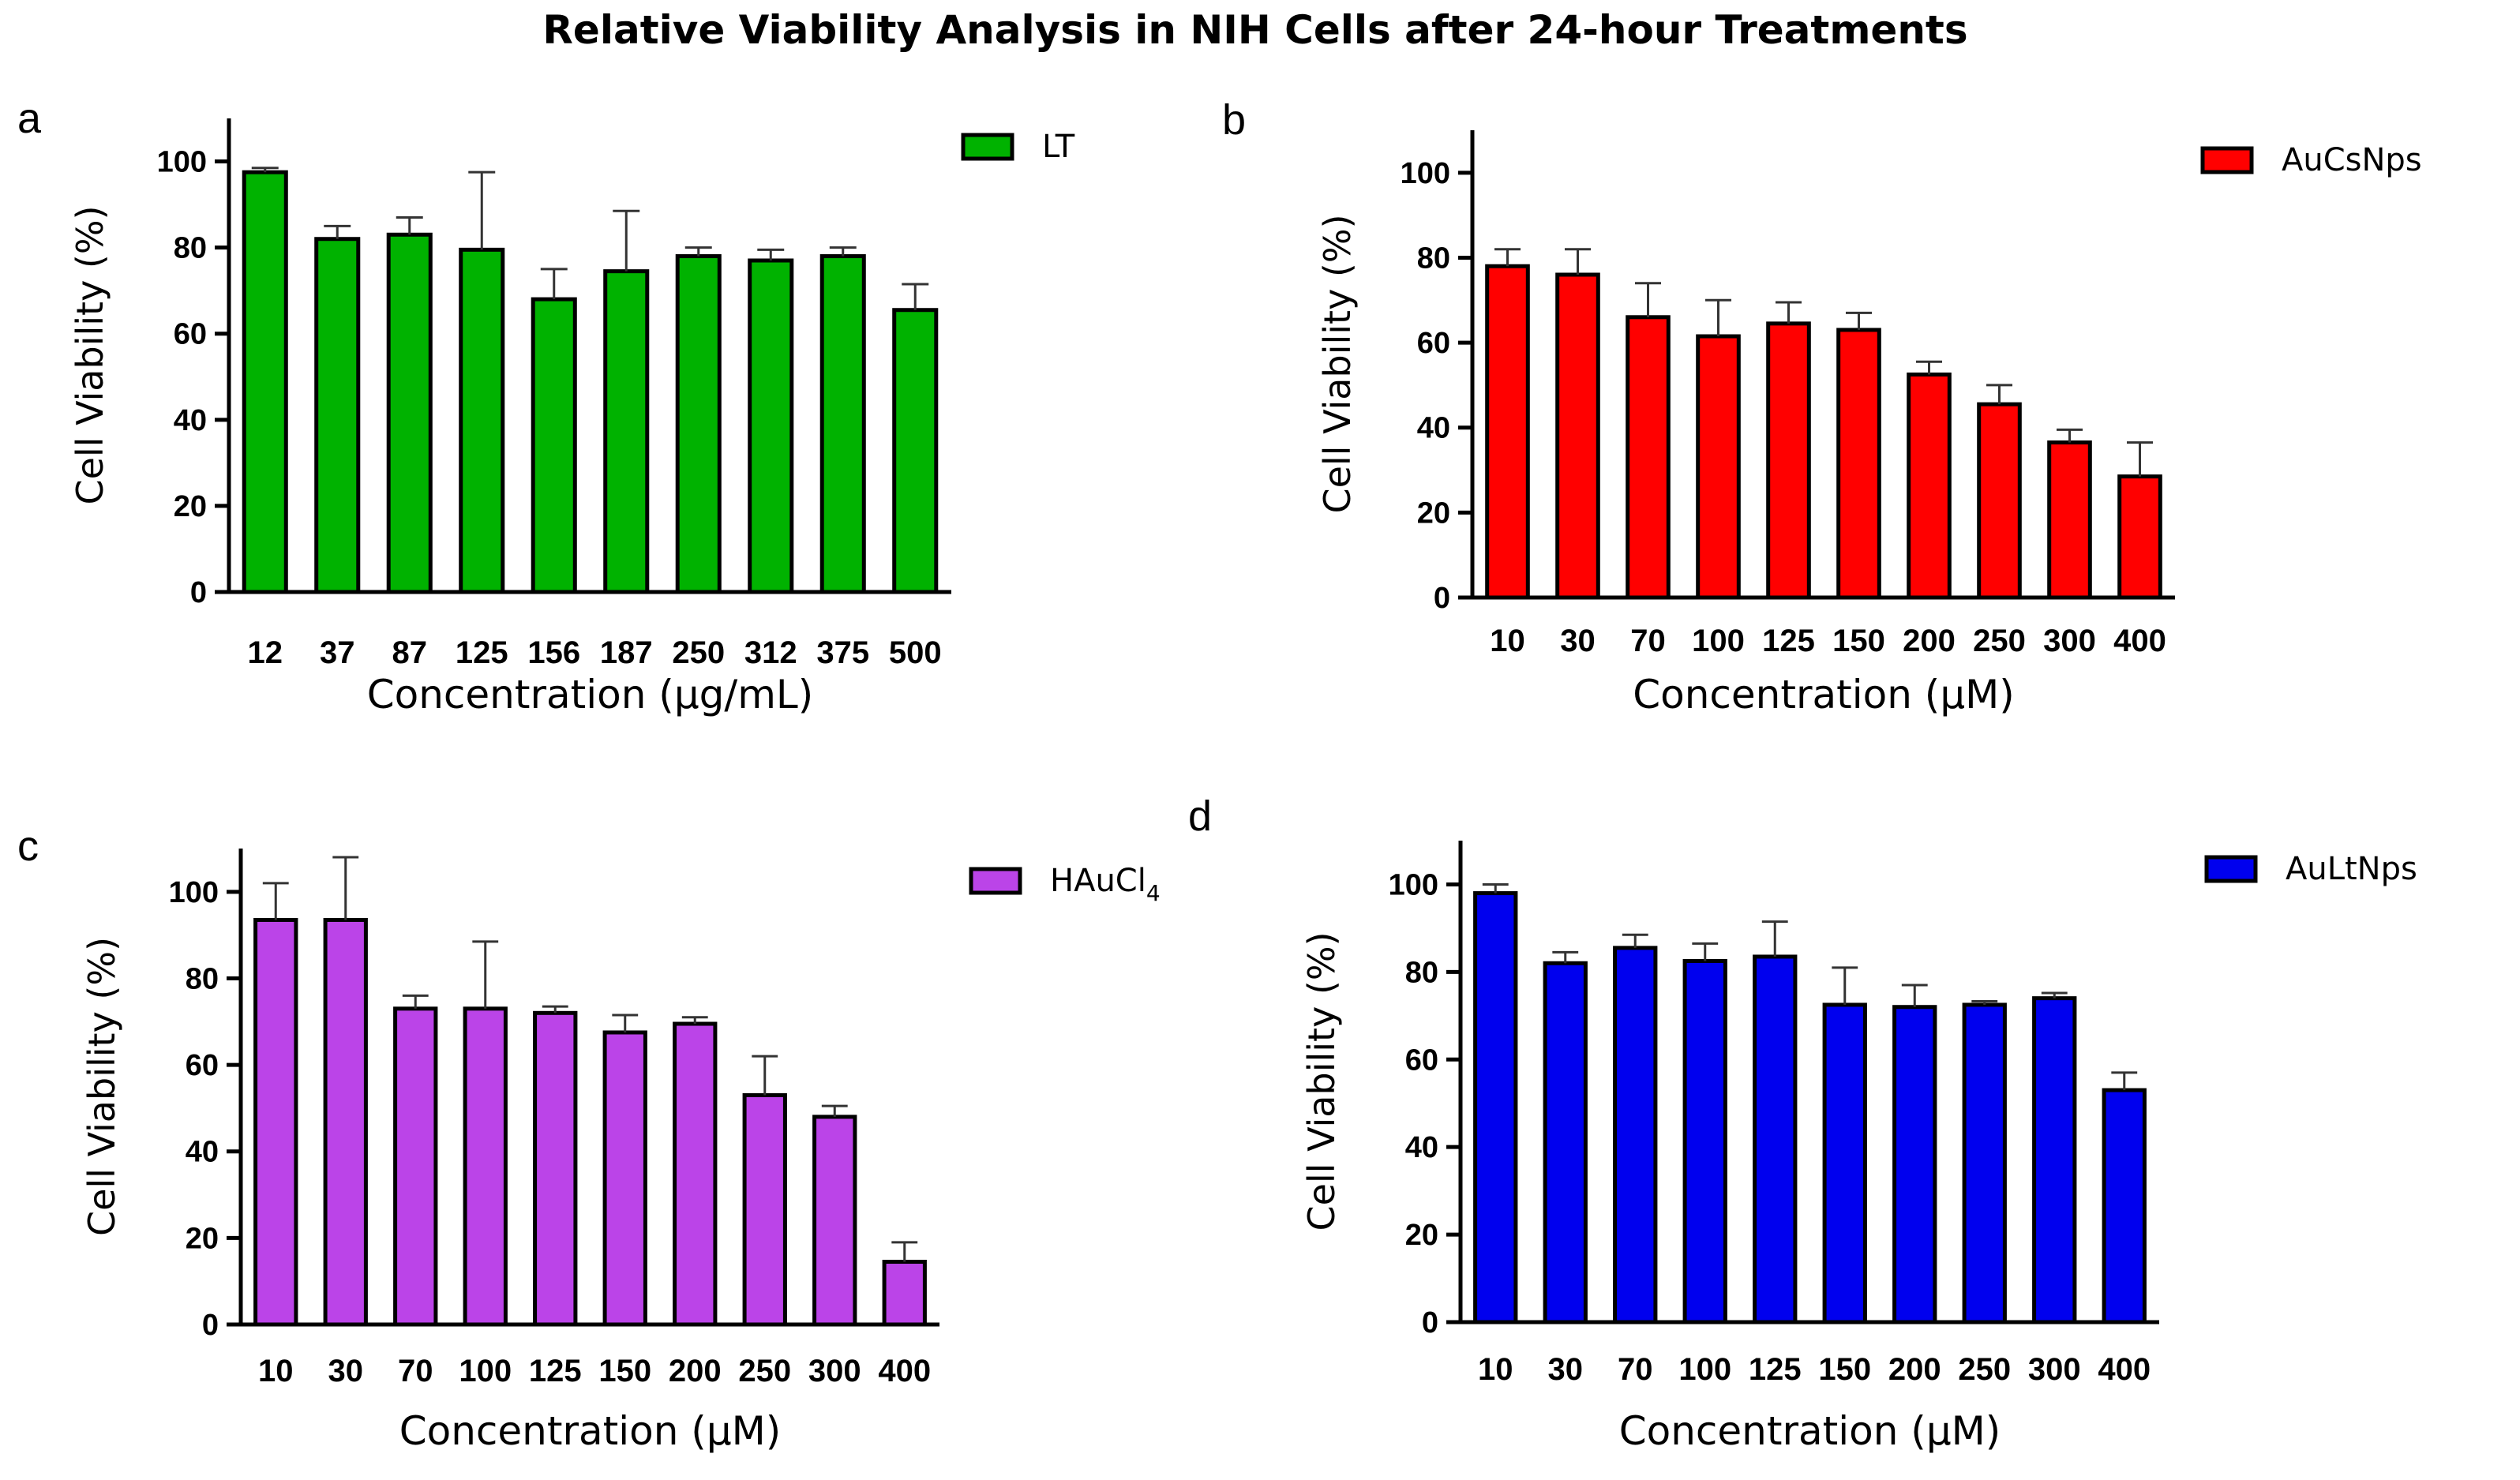 Image resolution: width=2520 pixels, height=1480 pixels. What do you see at coordinates (485, 1371) in the screenshot?
I see `x-tick-label: 100` at bounding box center [485, 1371].